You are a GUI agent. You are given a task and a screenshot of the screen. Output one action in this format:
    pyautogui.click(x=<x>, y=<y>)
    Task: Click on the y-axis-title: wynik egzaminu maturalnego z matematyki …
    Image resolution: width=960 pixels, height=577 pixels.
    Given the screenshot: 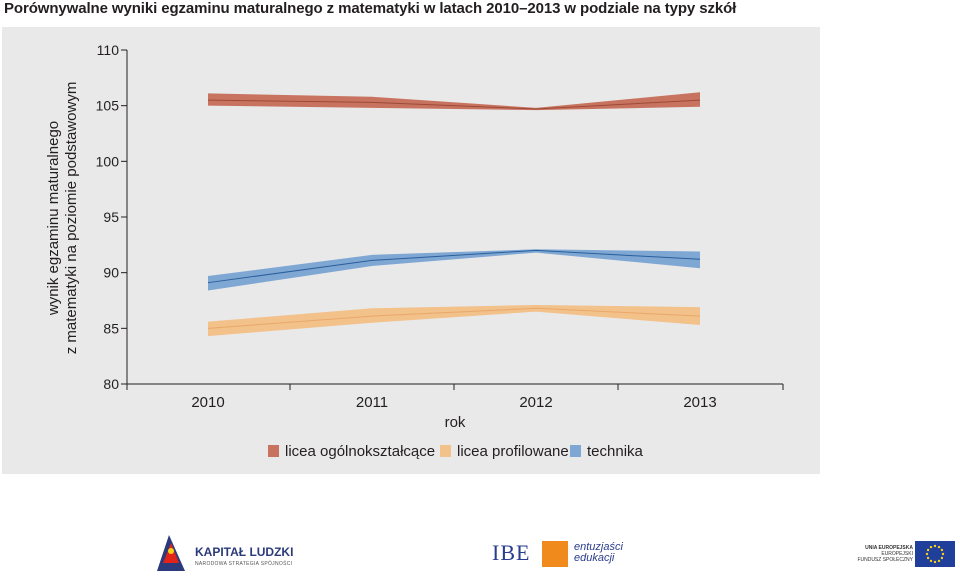 What is the action you would take?
    pyautogui.click(x=62, y=218)
    